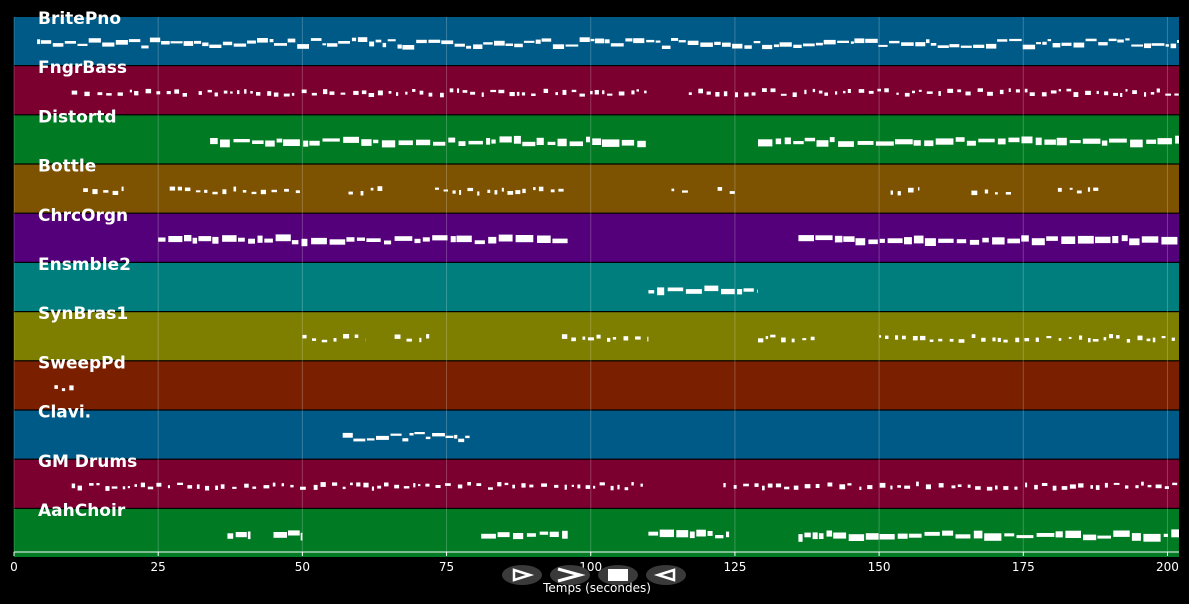 The height and width of the screenshot is (604, 1189). Describe the element at coordinates (596, 533) in the screenshot. I see `track-aahchoir` at that location.